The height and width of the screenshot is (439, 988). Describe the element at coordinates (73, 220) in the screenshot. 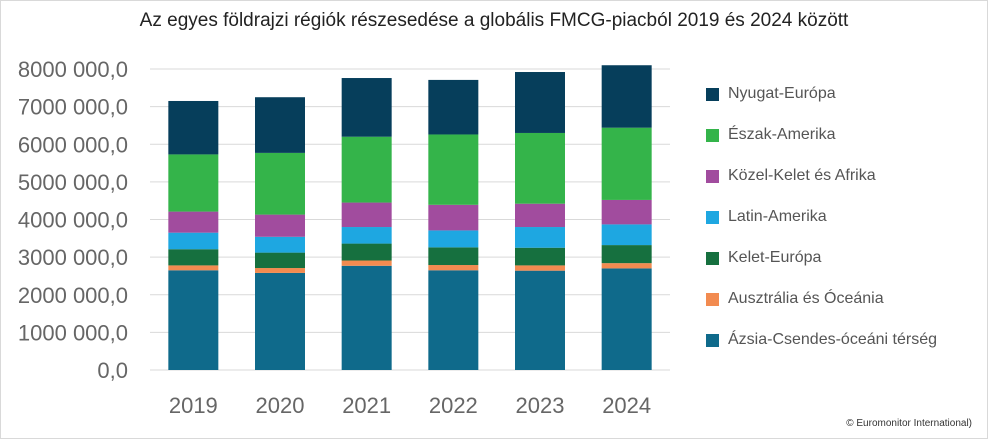

I see `y-tick-label: 4000 000,0` at that location.